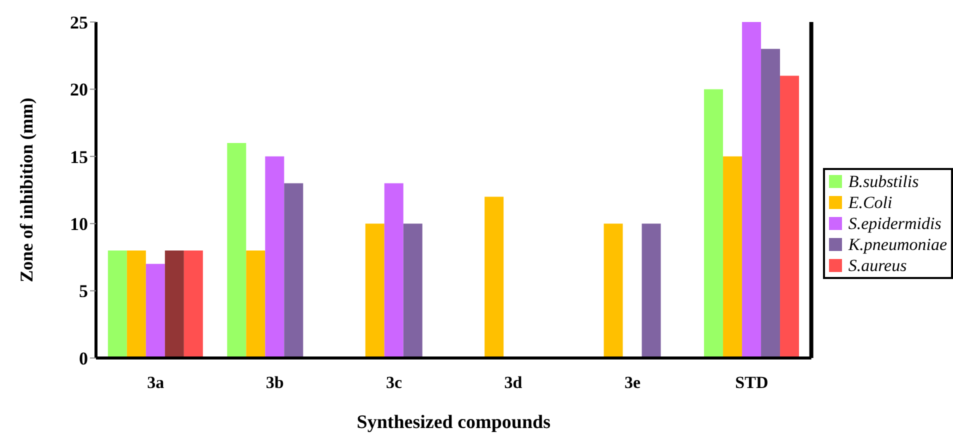 Image resolution: width=953 pixels, height=446 pixels. What do you see at coordinates (751, 382) in the screenshot?
I see `x-tick-label: STD` at bounding box center [751, 382].